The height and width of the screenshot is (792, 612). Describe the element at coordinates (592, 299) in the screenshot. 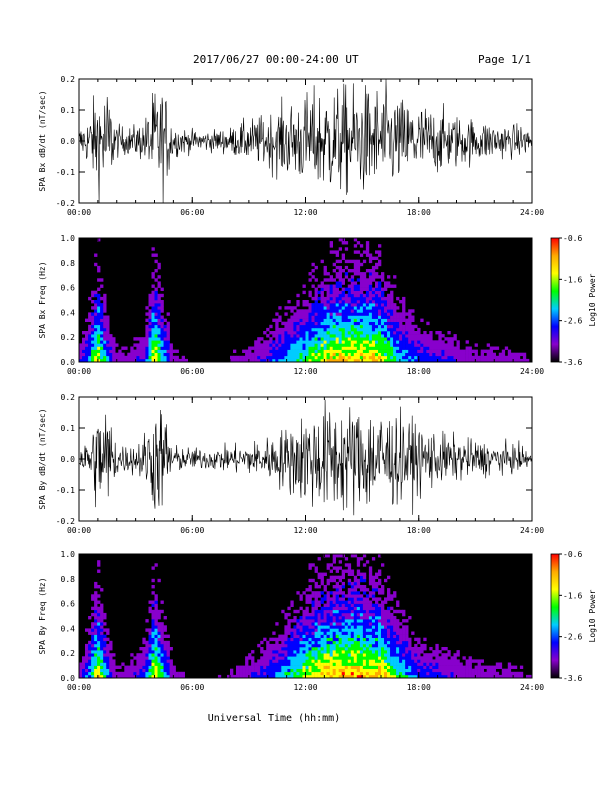

I see `colorbar-label-1: Log10 Power` at that location.